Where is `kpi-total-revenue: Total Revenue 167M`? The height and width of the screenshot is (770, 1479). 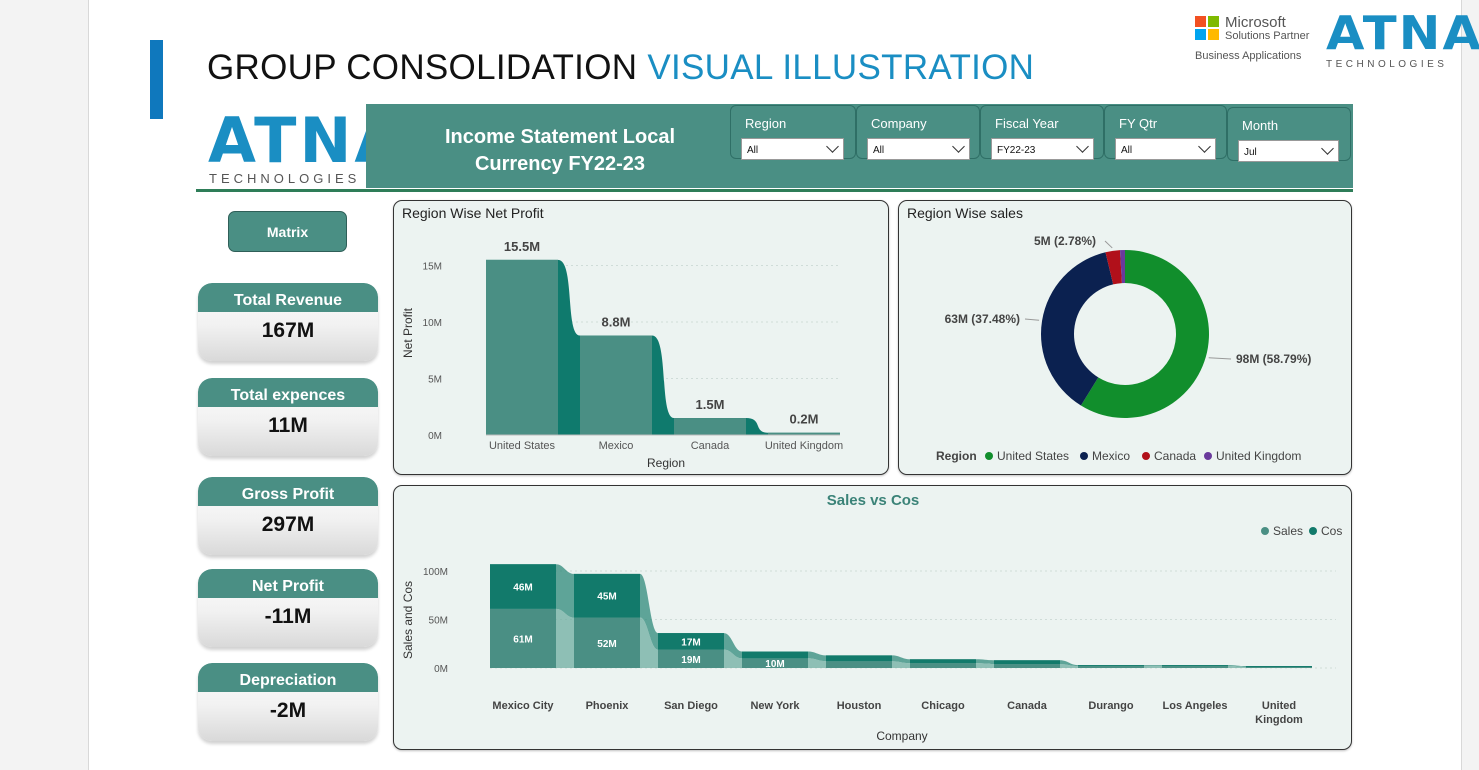 kpi-total-revenue: Total Revenue 167M is located at coordinates (288, 322).